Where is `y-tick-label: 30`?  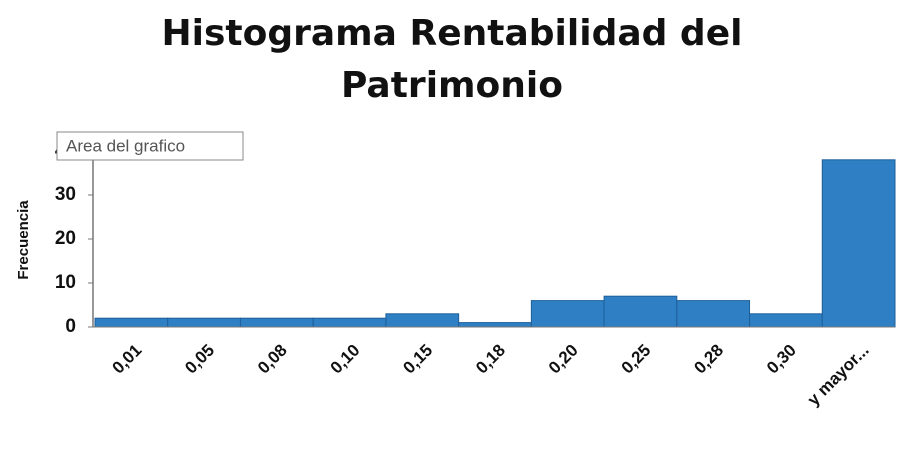 y-tick-label: 30 is located at coordinates (65, 194).